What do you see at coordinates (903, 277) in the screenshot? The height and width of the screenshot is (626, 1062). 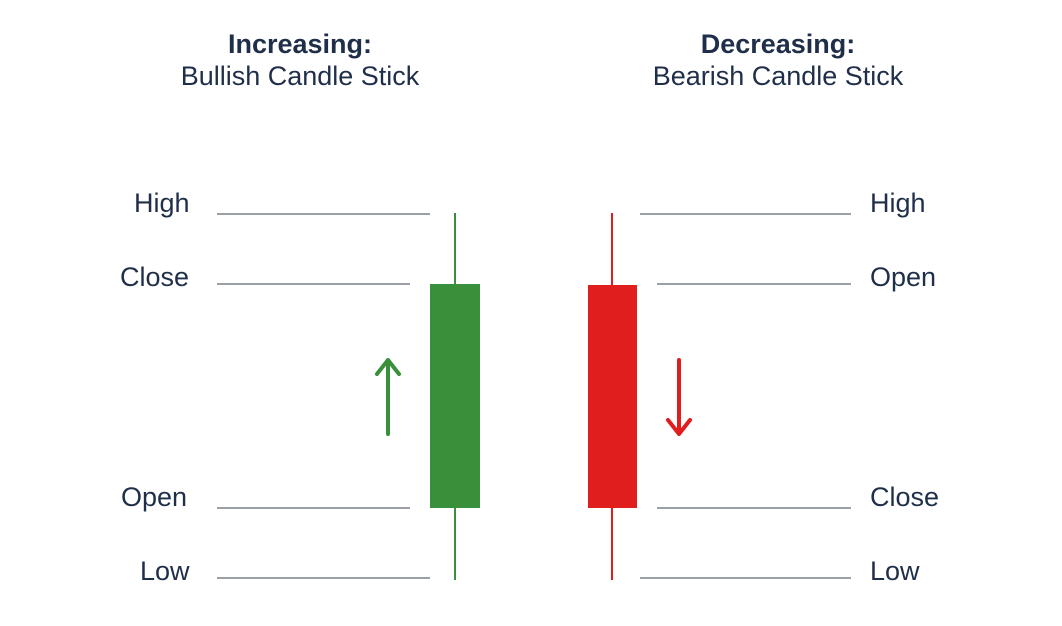 I see `bearish-label-open: Open` at bounding box center [903, 277].